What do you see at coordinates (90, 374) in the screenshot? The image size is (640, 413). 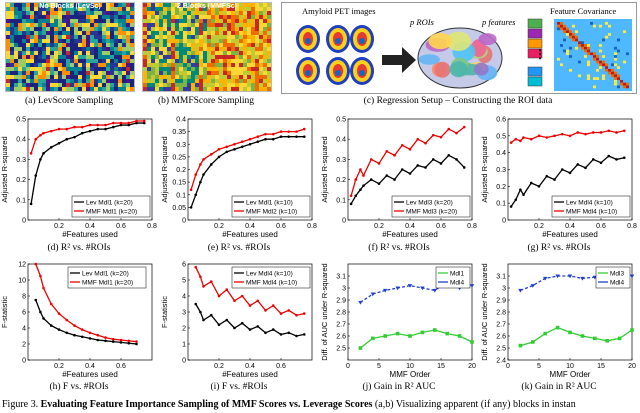 I see `x-axis-label: #Features used` at bounding box center [90, 374].